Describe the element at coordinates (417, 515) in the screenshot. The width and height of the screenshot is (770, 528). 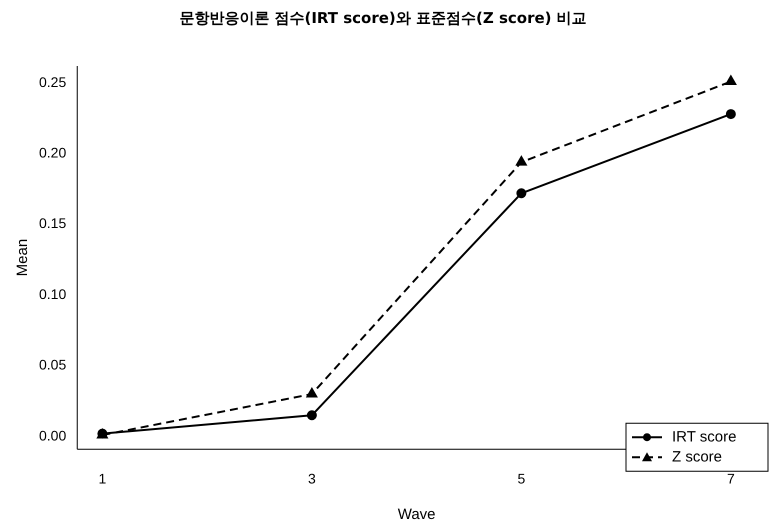
I see `x-axis-title: Wave` at that location.